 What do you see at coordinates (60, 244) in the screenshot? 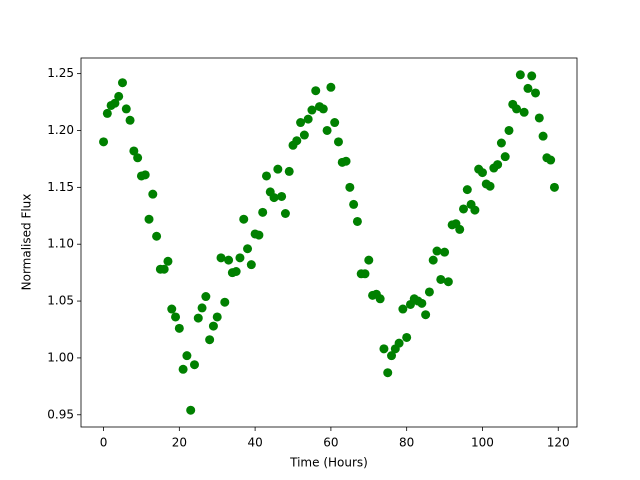
I see `y-tick-label: 1.10` at bounding box center [60, 244].